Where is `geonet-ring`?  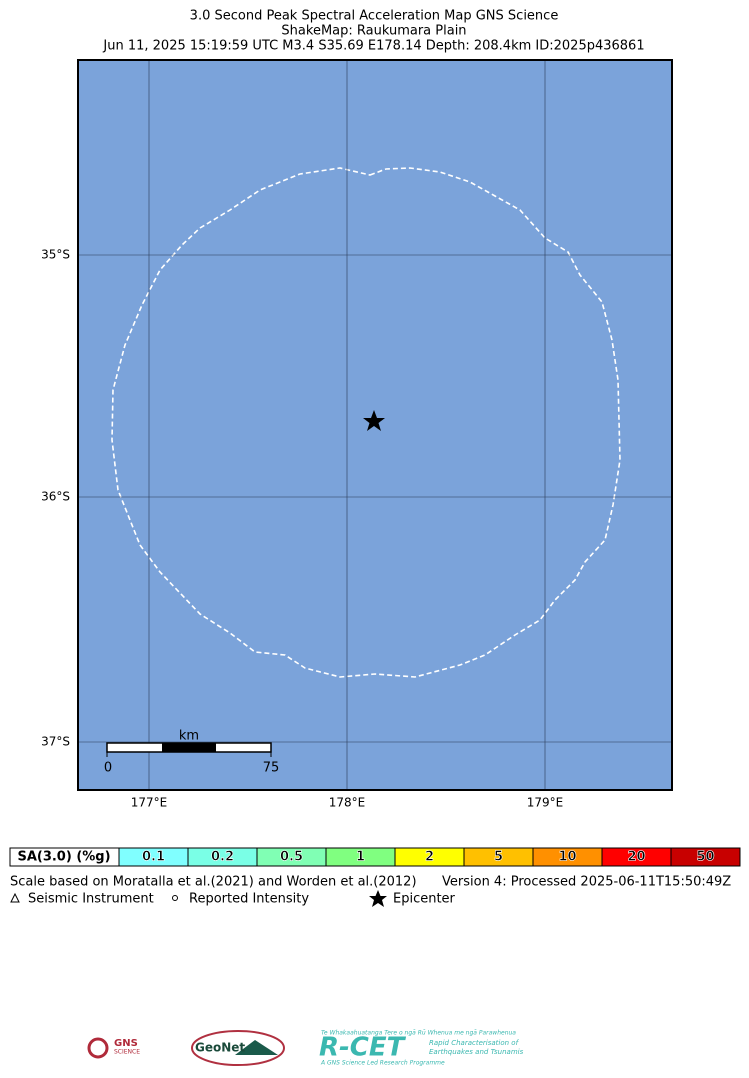 geonet-ring is located at coordinates (238, 1048).